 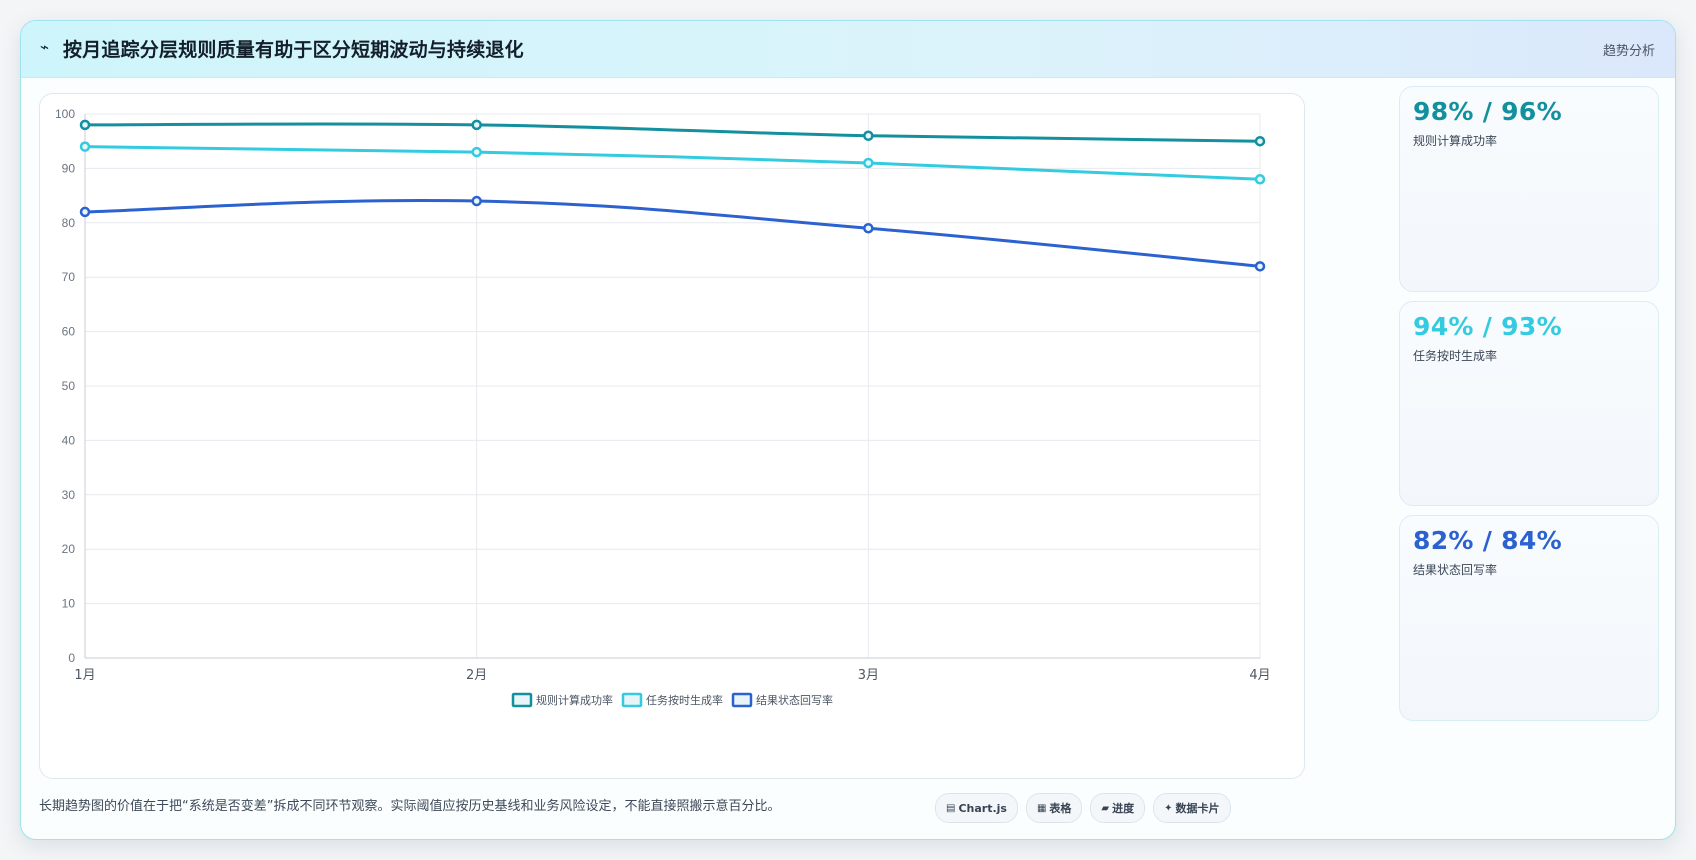 I want to click on kpi-value-3: 82% / 84%, so click(x=1487, y=540).